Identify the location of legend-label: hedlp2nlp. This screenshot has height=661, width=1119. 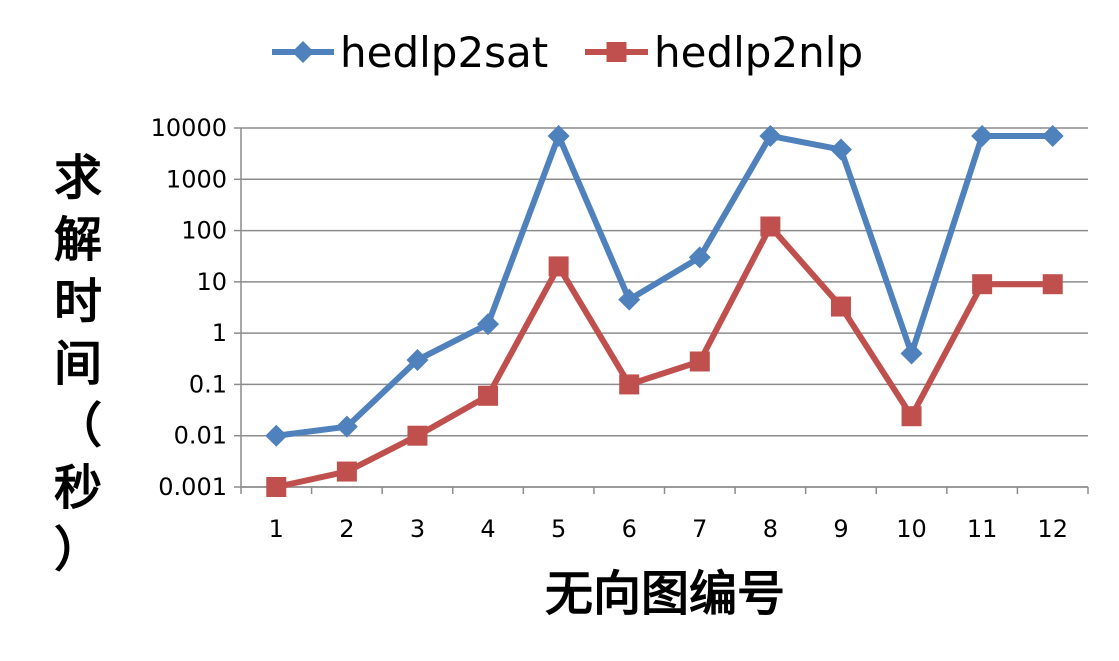
(758, 52).